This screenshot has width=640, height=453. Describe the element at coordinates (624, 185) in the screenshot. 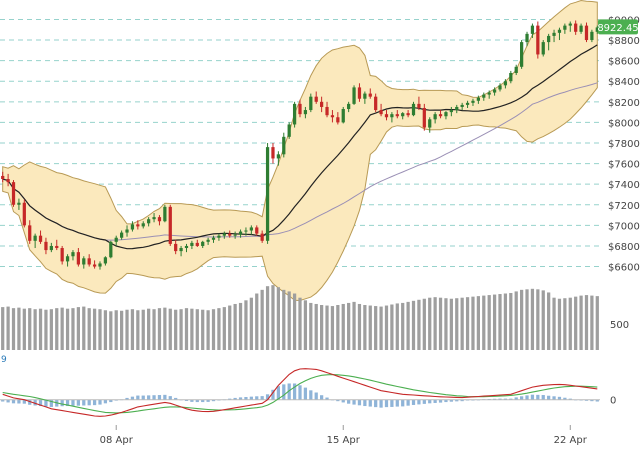

I see `price-tick-label: $7400` at that location.